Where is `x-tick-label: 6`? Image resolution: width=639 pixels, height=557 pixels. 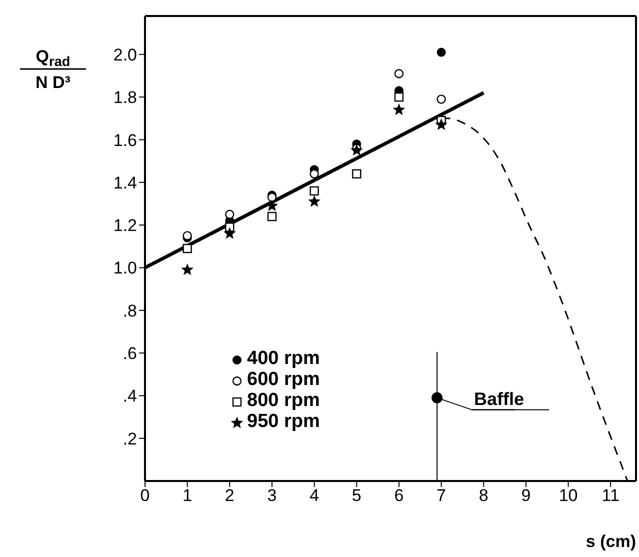
x-tick-label: 6 is located at coordinates (399, 496).